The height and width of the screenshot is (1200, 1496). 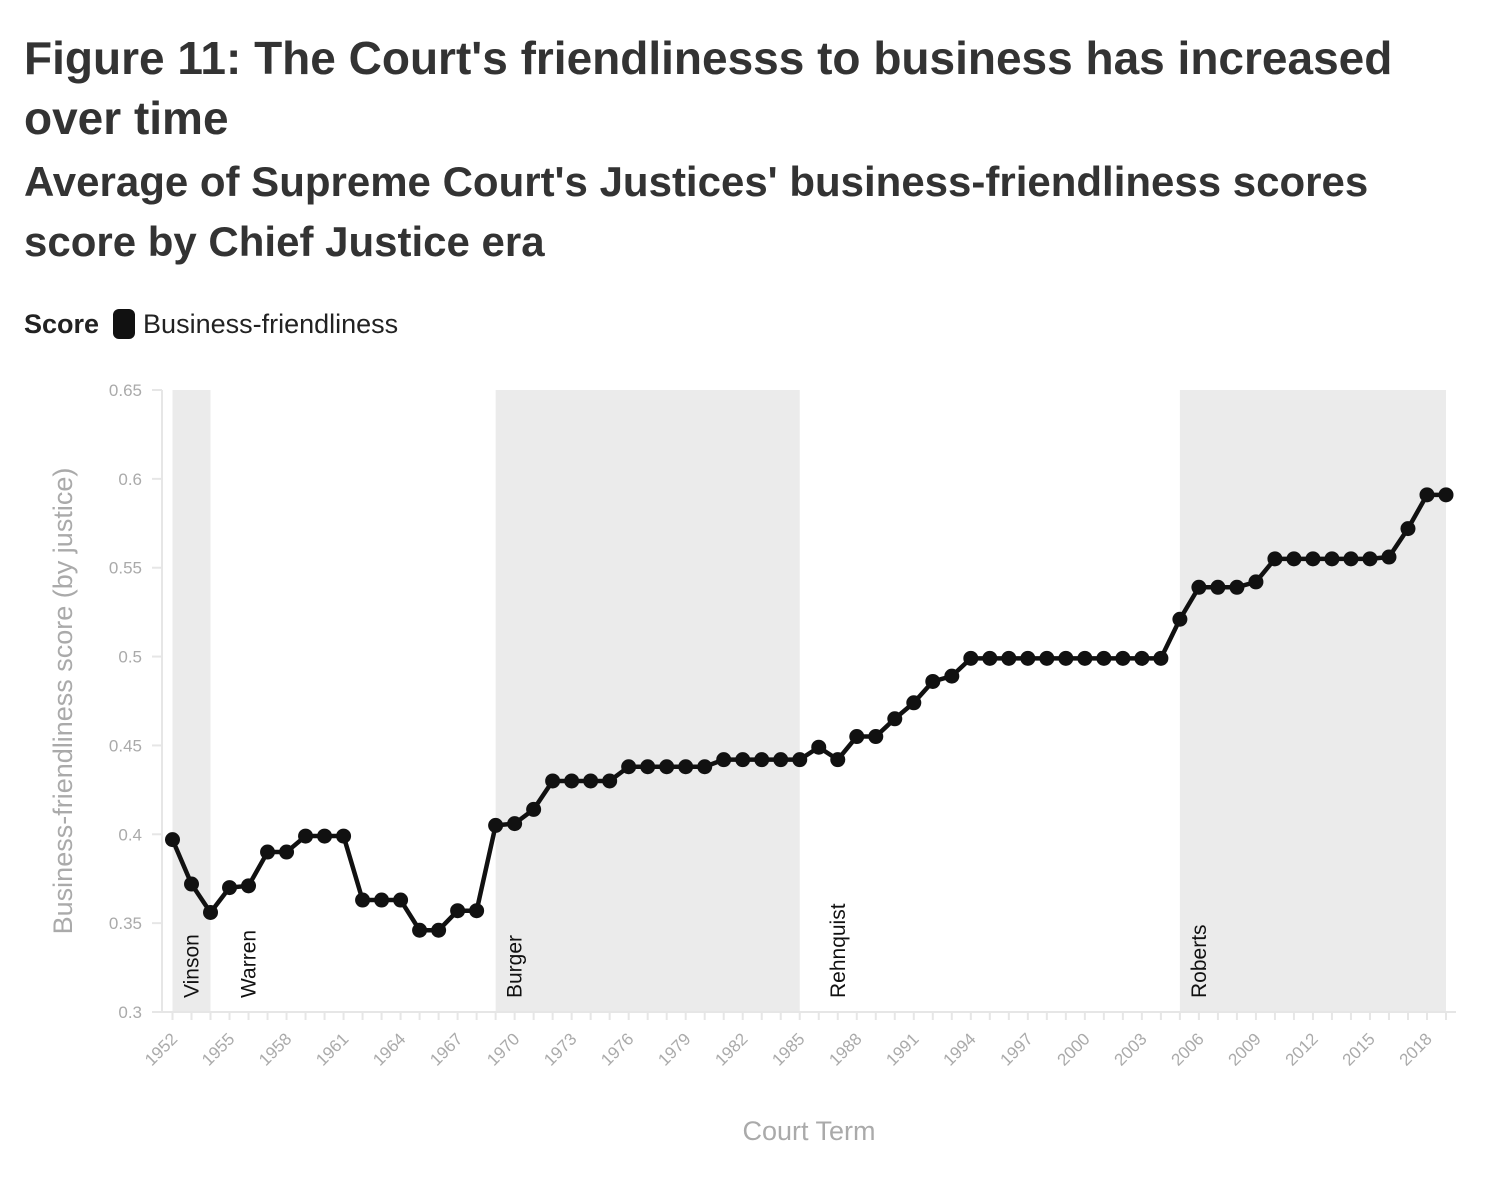 I want to click on x-tick-label: 2003, so click(x=1131, y=1049).